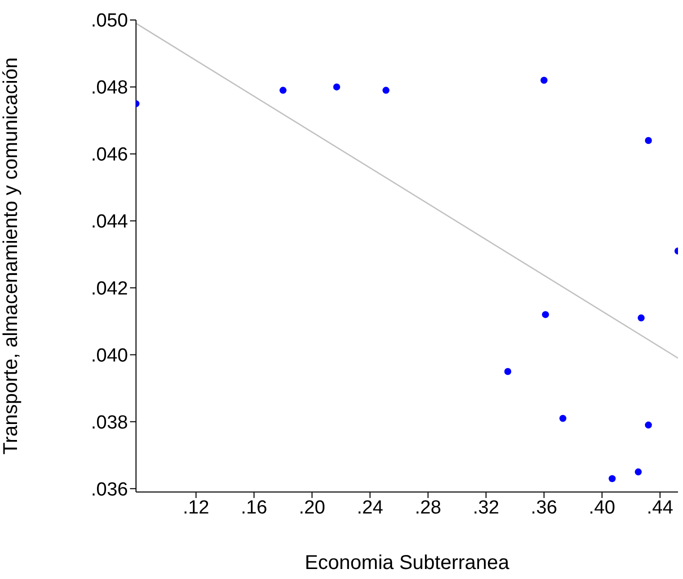  What do you see at coordinates (109, 355) in the screenshot?
I see `y-tick-label: .040` at bounding box center [109, 355].